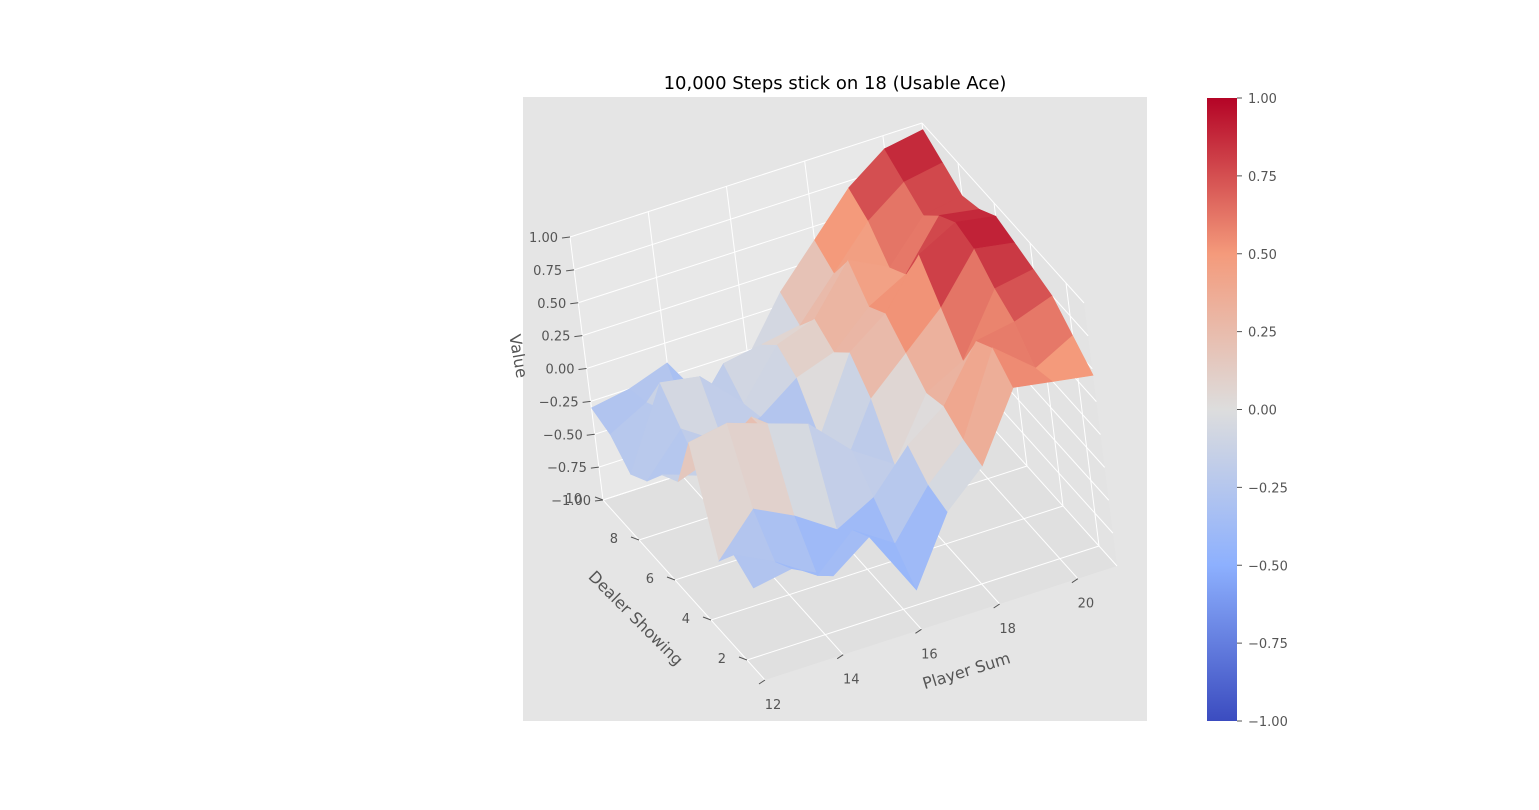 Image resolution: width=1539 pixels, height=810 pixels. Describe the element at coordinates (1222, 409) in the screenshot. I see `colorbar` at that location.